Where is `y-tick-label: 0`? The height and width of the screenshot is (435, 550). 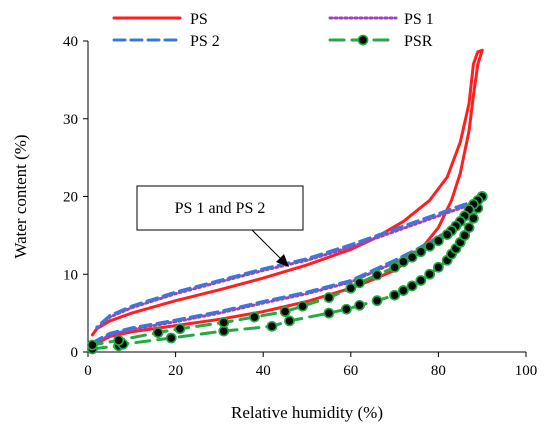 y-tick-label: 0 is located at coordinates (75, 353).